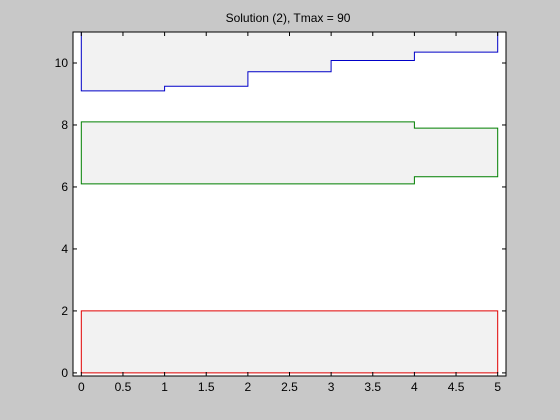  Describe the element at coordinates (414, 387) in the screenshot. I see `x-tick-label: 4` at that location.